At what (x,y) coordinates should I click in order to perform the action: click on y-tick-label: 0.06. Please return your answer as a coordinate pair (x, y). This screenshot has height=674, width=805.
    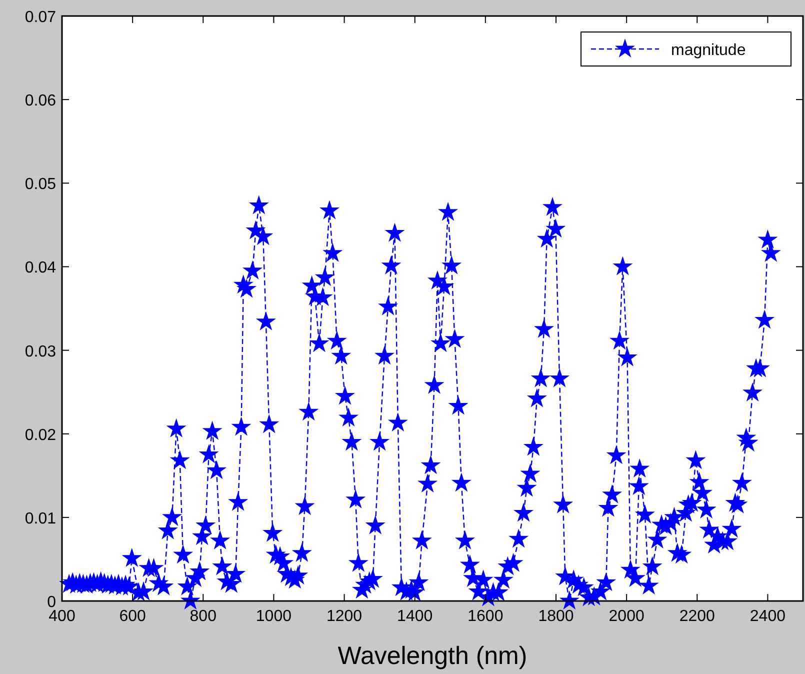
    Looking at the image, I should click on (40, 101).